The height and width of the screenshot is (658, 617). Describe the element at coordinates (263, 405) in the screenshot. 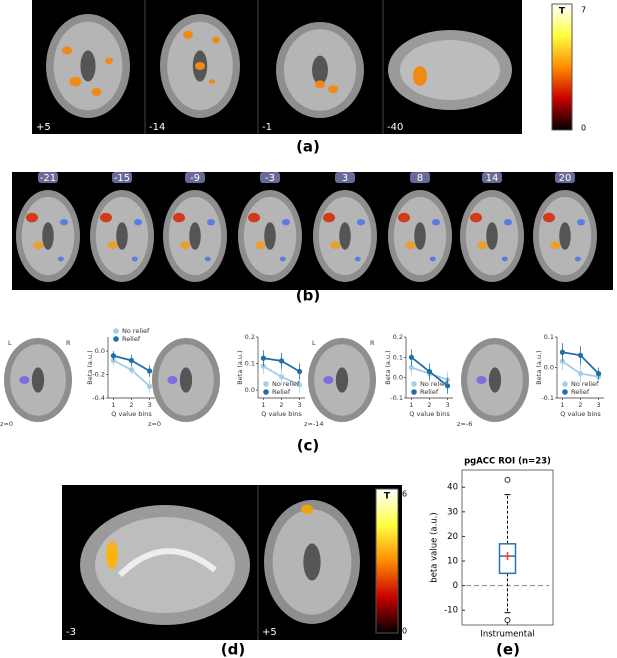

I see `x-tick-label: 1` at that location.